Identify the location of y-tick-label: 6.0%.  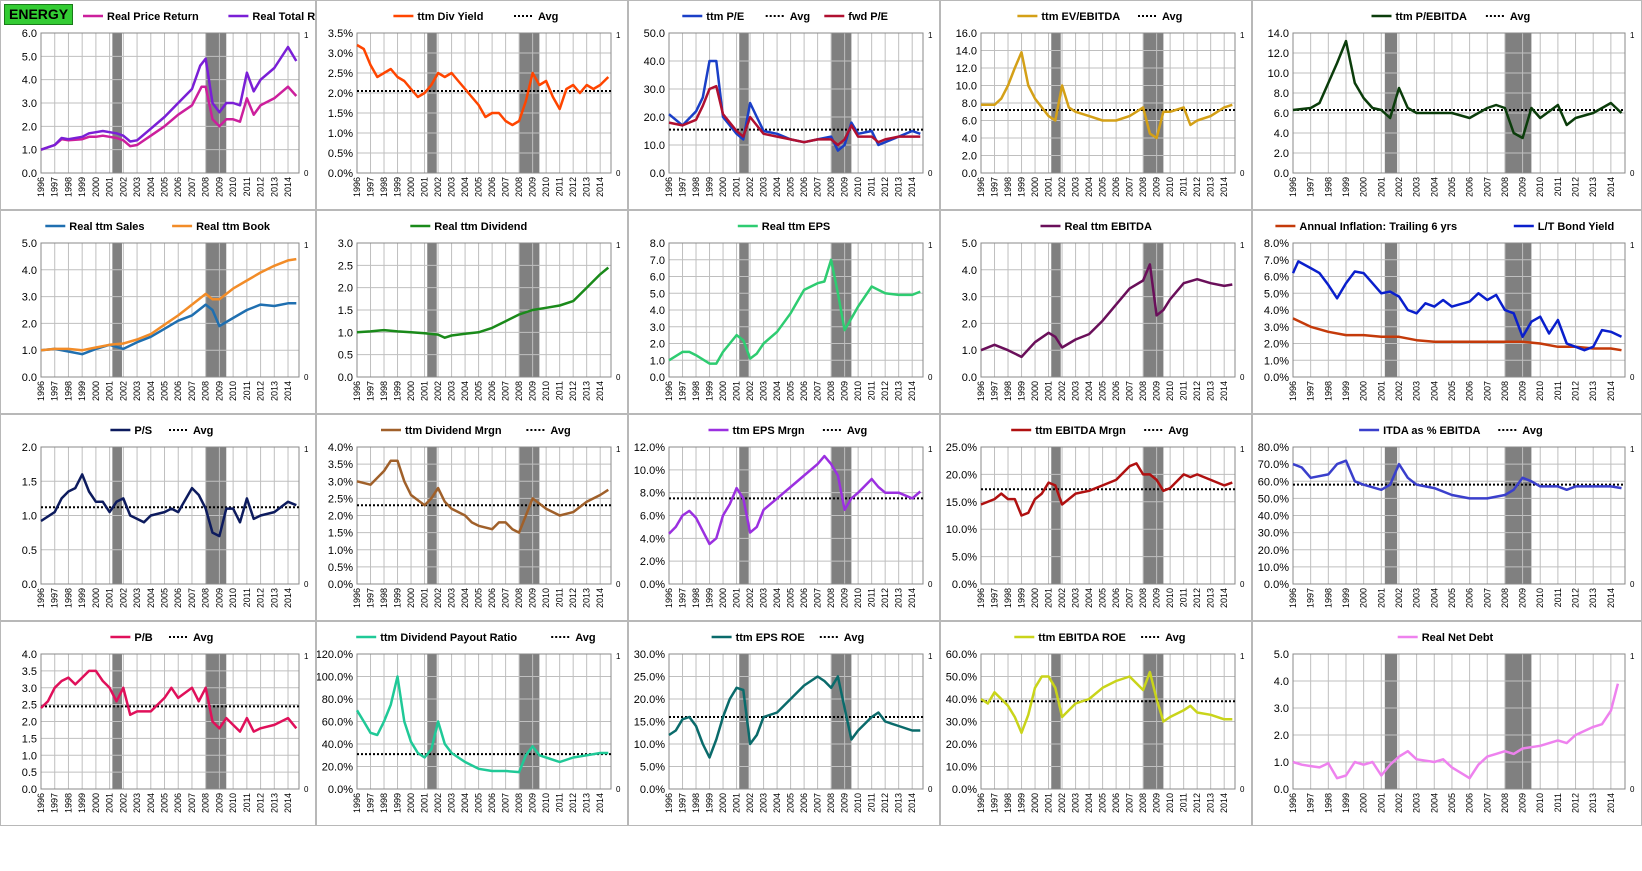
(652, 517).